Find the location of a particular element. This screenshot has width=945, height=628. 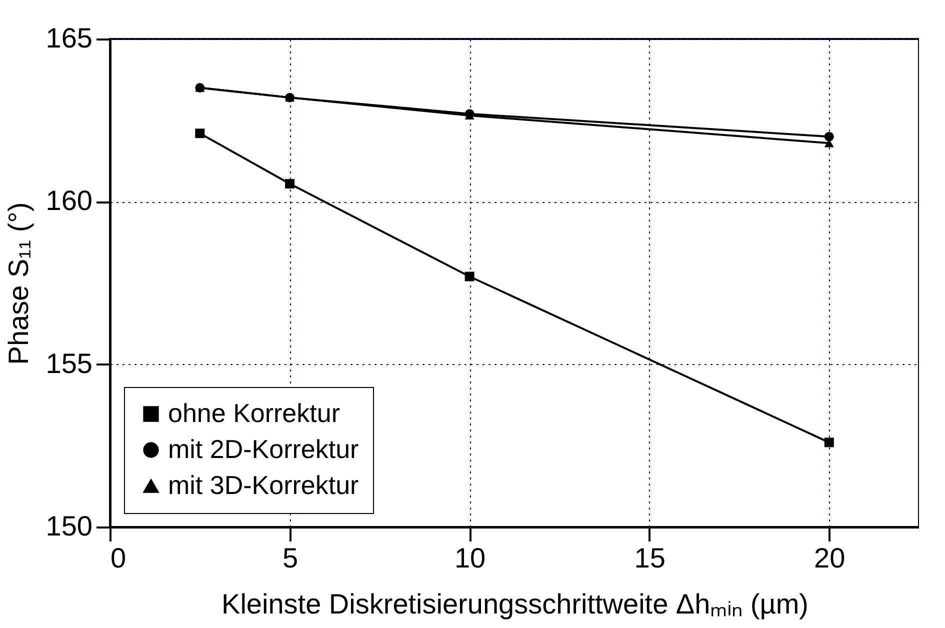

y-tick-label: 150 is located at coordinates (69, 526).